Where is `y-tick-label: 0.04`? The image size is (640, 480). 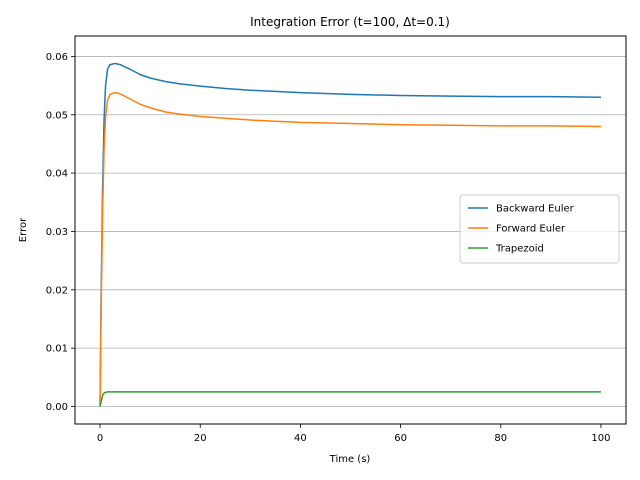
y-tick-label: 0.04 is located at coordinates (57, 174).